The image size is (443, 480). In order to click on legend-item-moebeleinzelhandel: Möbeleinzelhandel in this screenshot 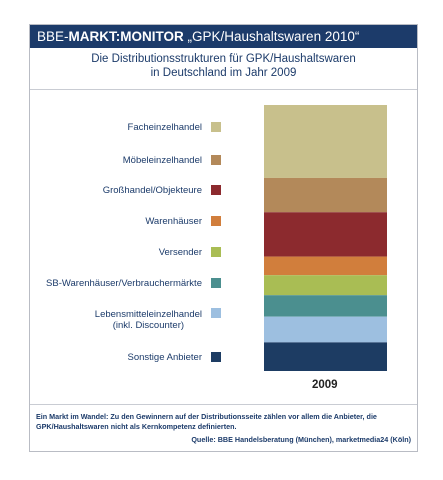, I will do `click(172, 160)`.